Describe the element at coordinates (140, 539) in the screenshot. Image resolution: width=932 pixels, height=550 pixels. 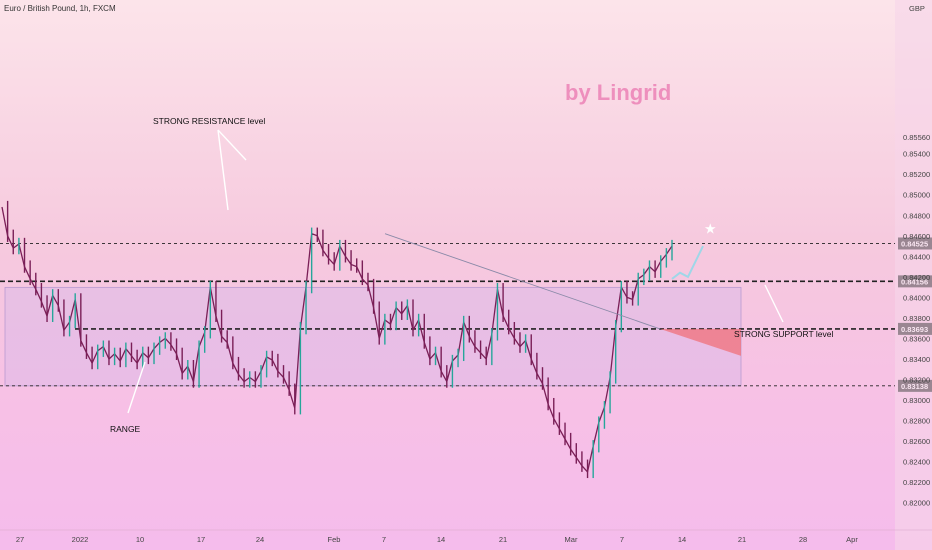
I see `x-tick-label: 10` at that location.